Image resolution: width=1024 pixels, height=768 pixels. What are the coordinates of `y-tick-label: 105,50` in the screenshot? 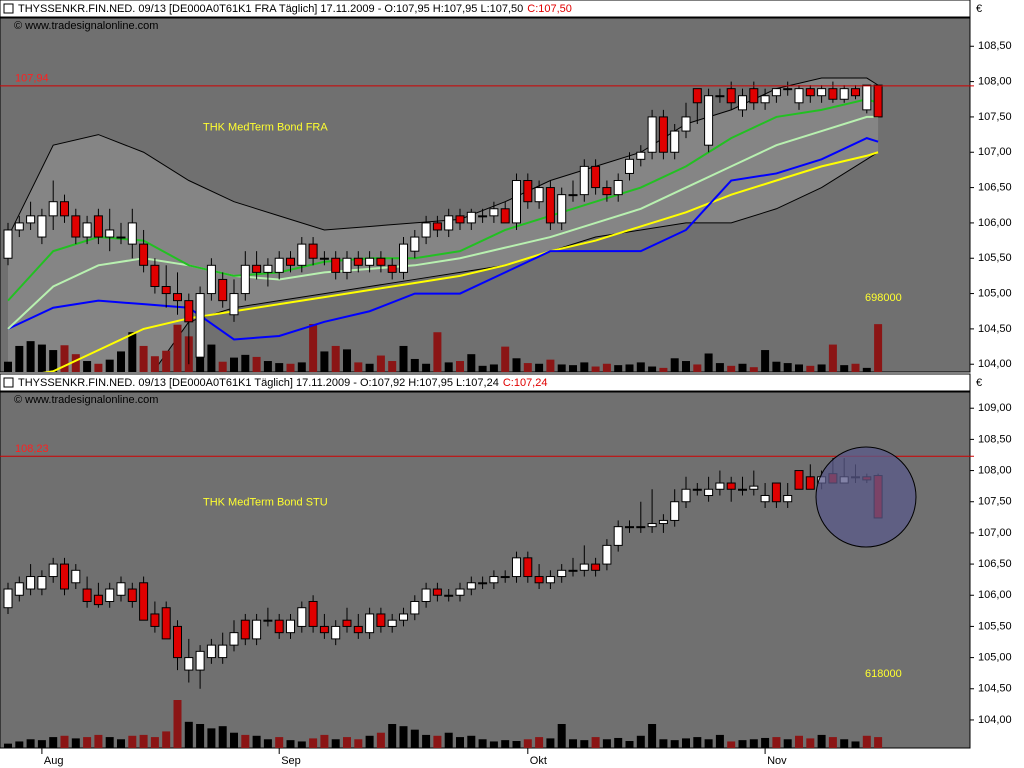 It's located at (995, 626).